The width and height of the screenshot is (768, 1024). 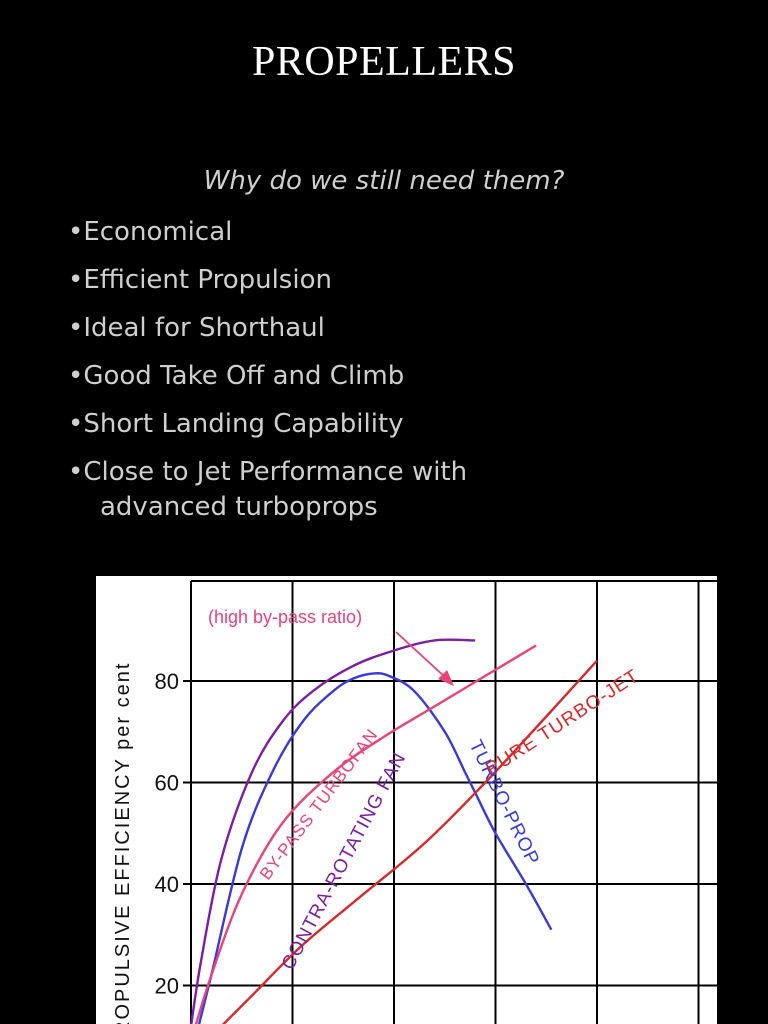 What do you see at coordinates (196, 328) in the screenshot?
I see `bullet-ideal-for-shorthaul: •Ideal for Shorthaul` at bounding box center [196, 328].